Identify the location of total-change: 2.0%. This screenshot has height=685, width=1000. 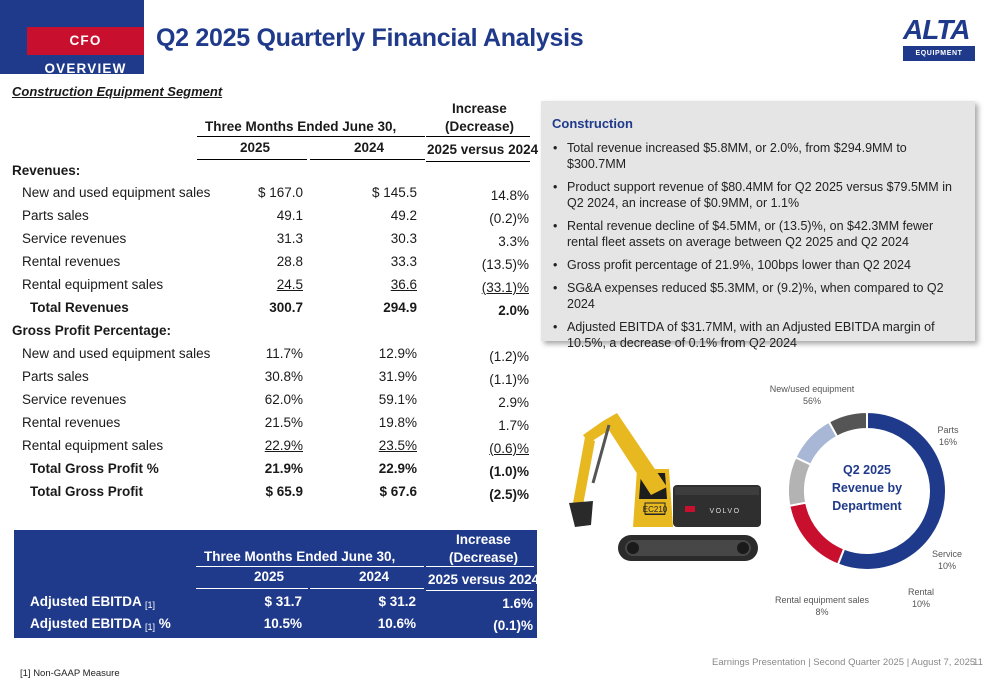
(513, 310).